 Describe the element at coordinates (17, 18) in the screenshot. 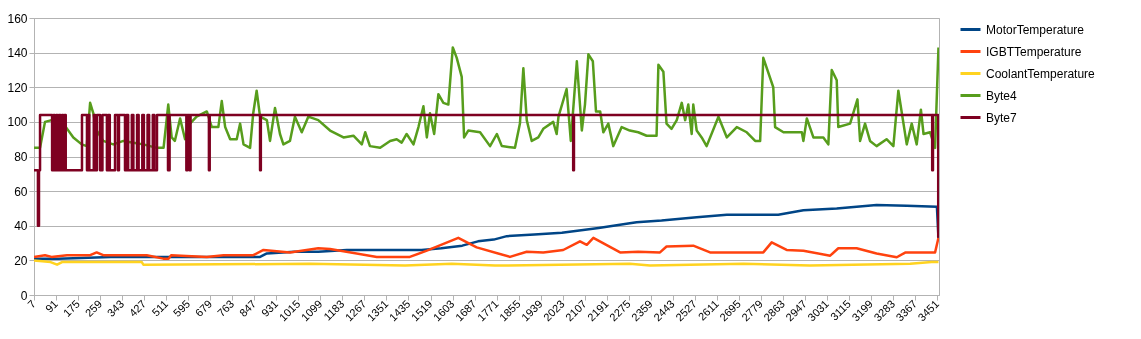

I see `y-tick-label: 160` at that location.